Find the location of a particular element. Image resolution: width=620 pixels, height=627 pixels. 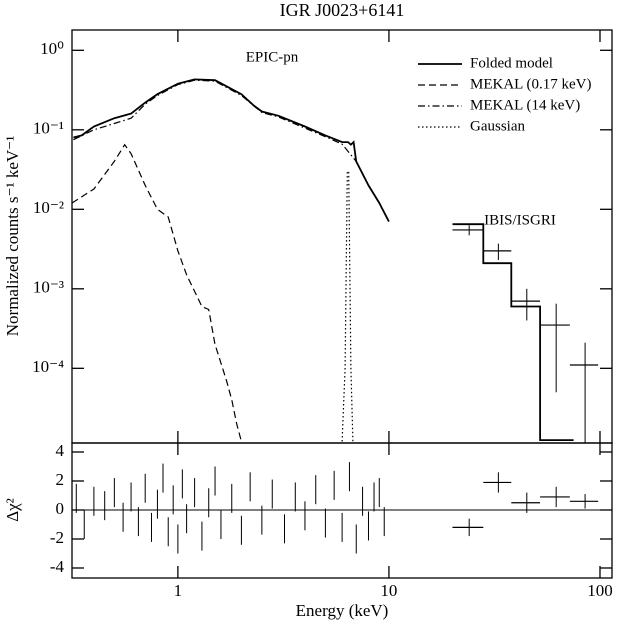

legend-label: MEKAL (14 keV) is located at coordinates (525, 105).